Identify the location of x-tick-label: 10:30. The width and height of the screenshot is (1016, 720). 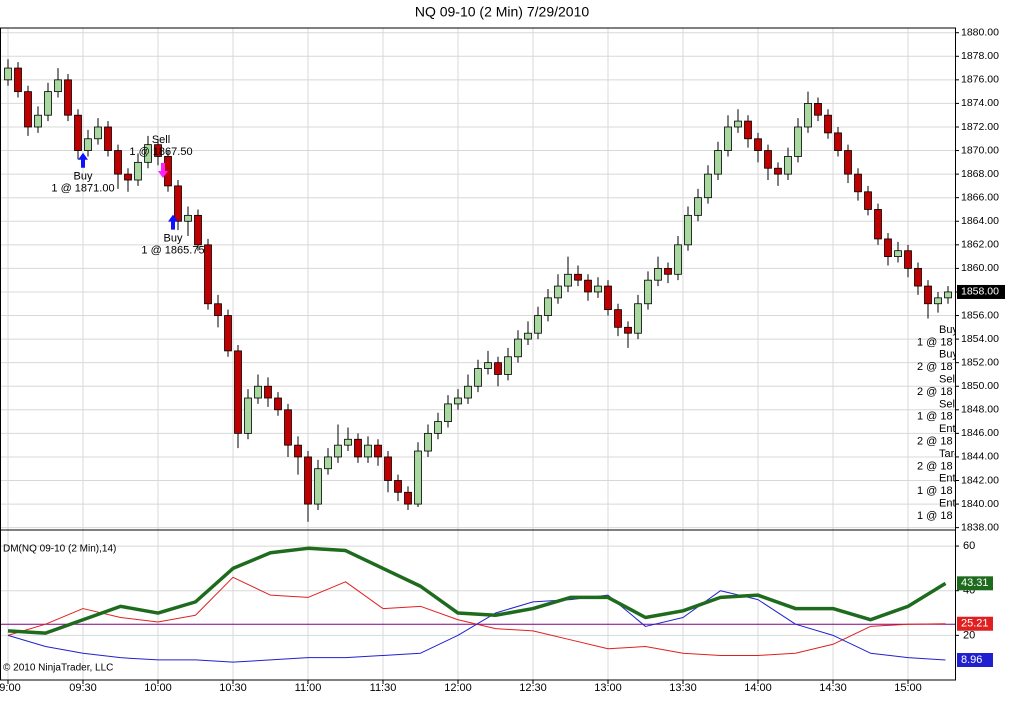
(233, 688).